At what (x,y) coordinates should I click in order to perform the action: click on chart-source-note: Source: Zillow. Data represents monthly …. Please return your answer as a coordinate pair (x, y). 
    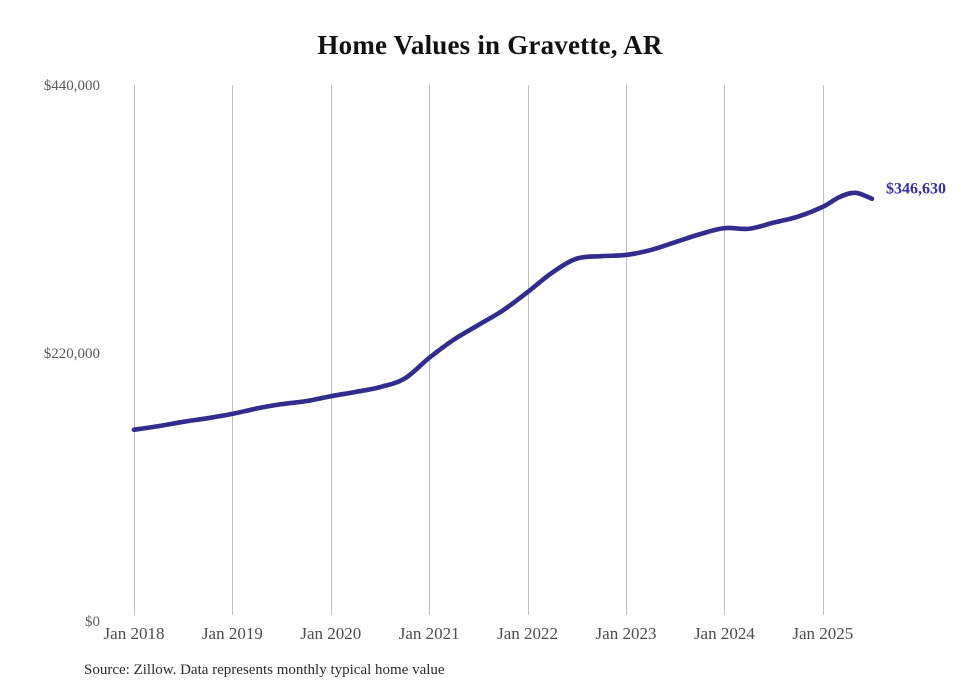
    Looking at the image, I should click on (264, 670).